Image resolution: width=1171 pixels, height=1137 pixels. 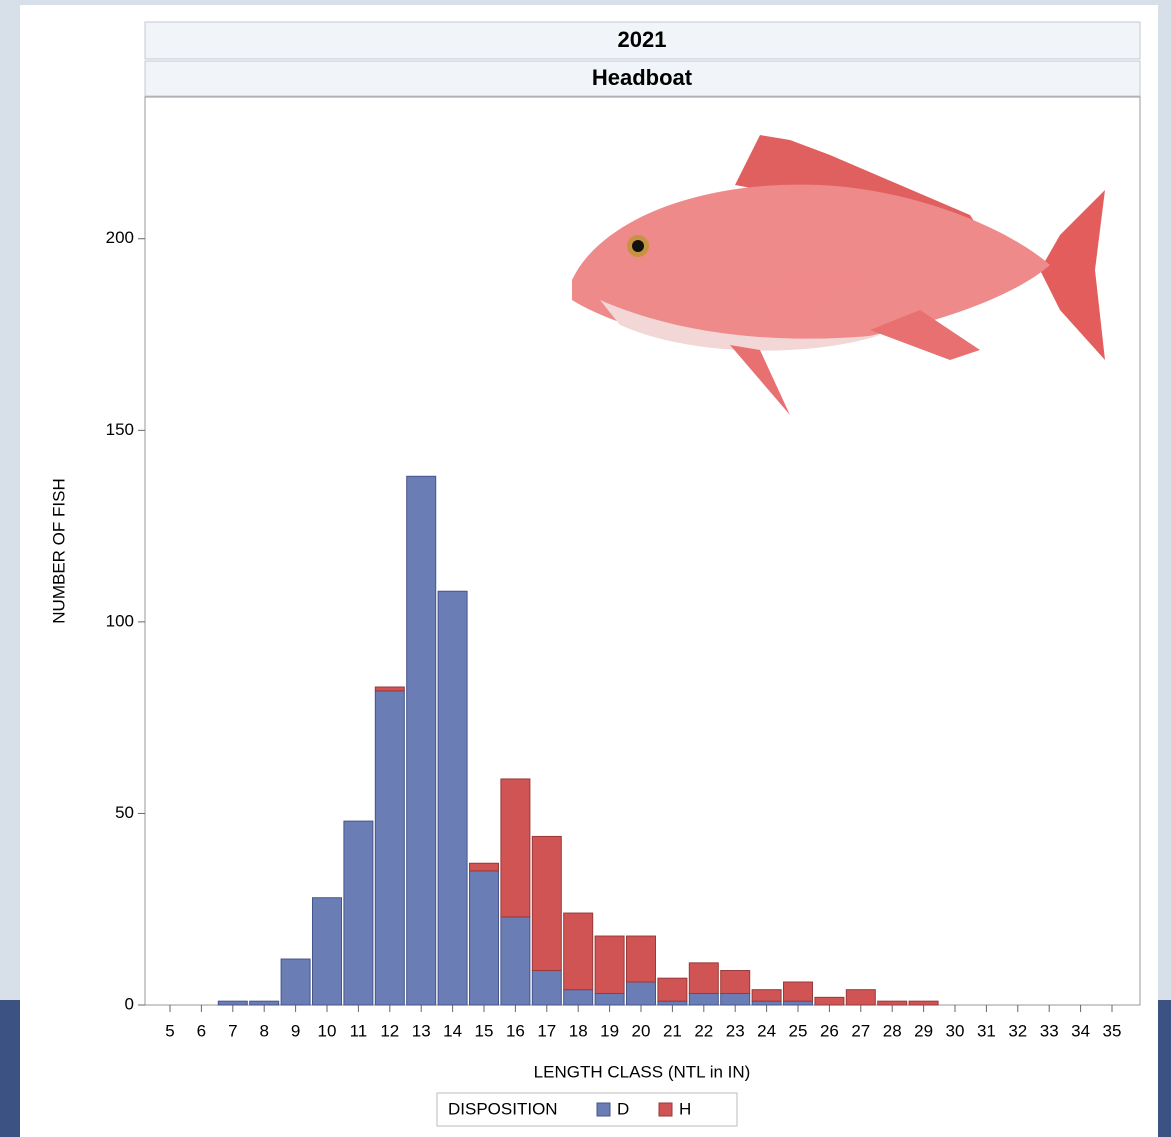 I want to click on x-tick-label: 34, so click(x=1080, y=1030).